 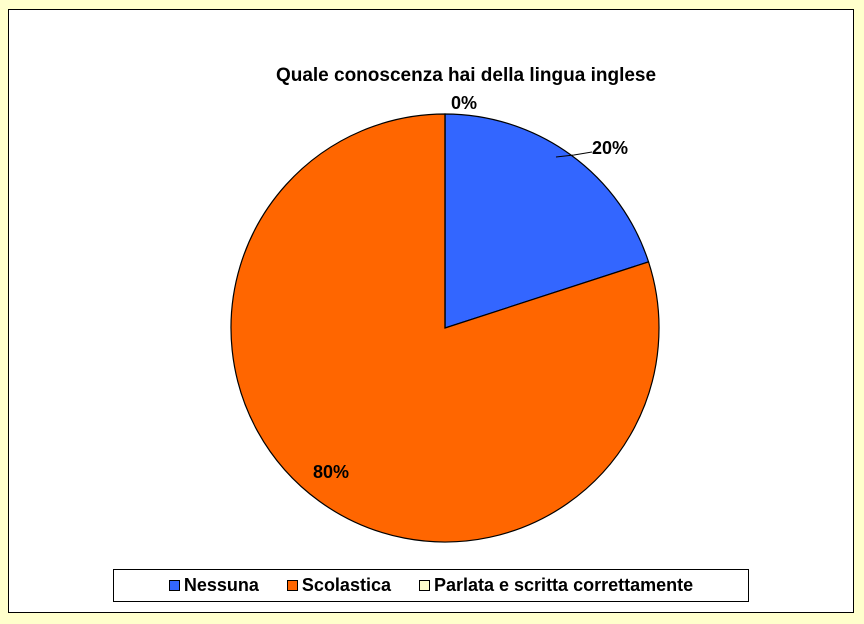 What do you see at coordinates (331, 472) in the screenshot?
I see `data-label-scolastica: 80%` at bounding box center [331, 472].